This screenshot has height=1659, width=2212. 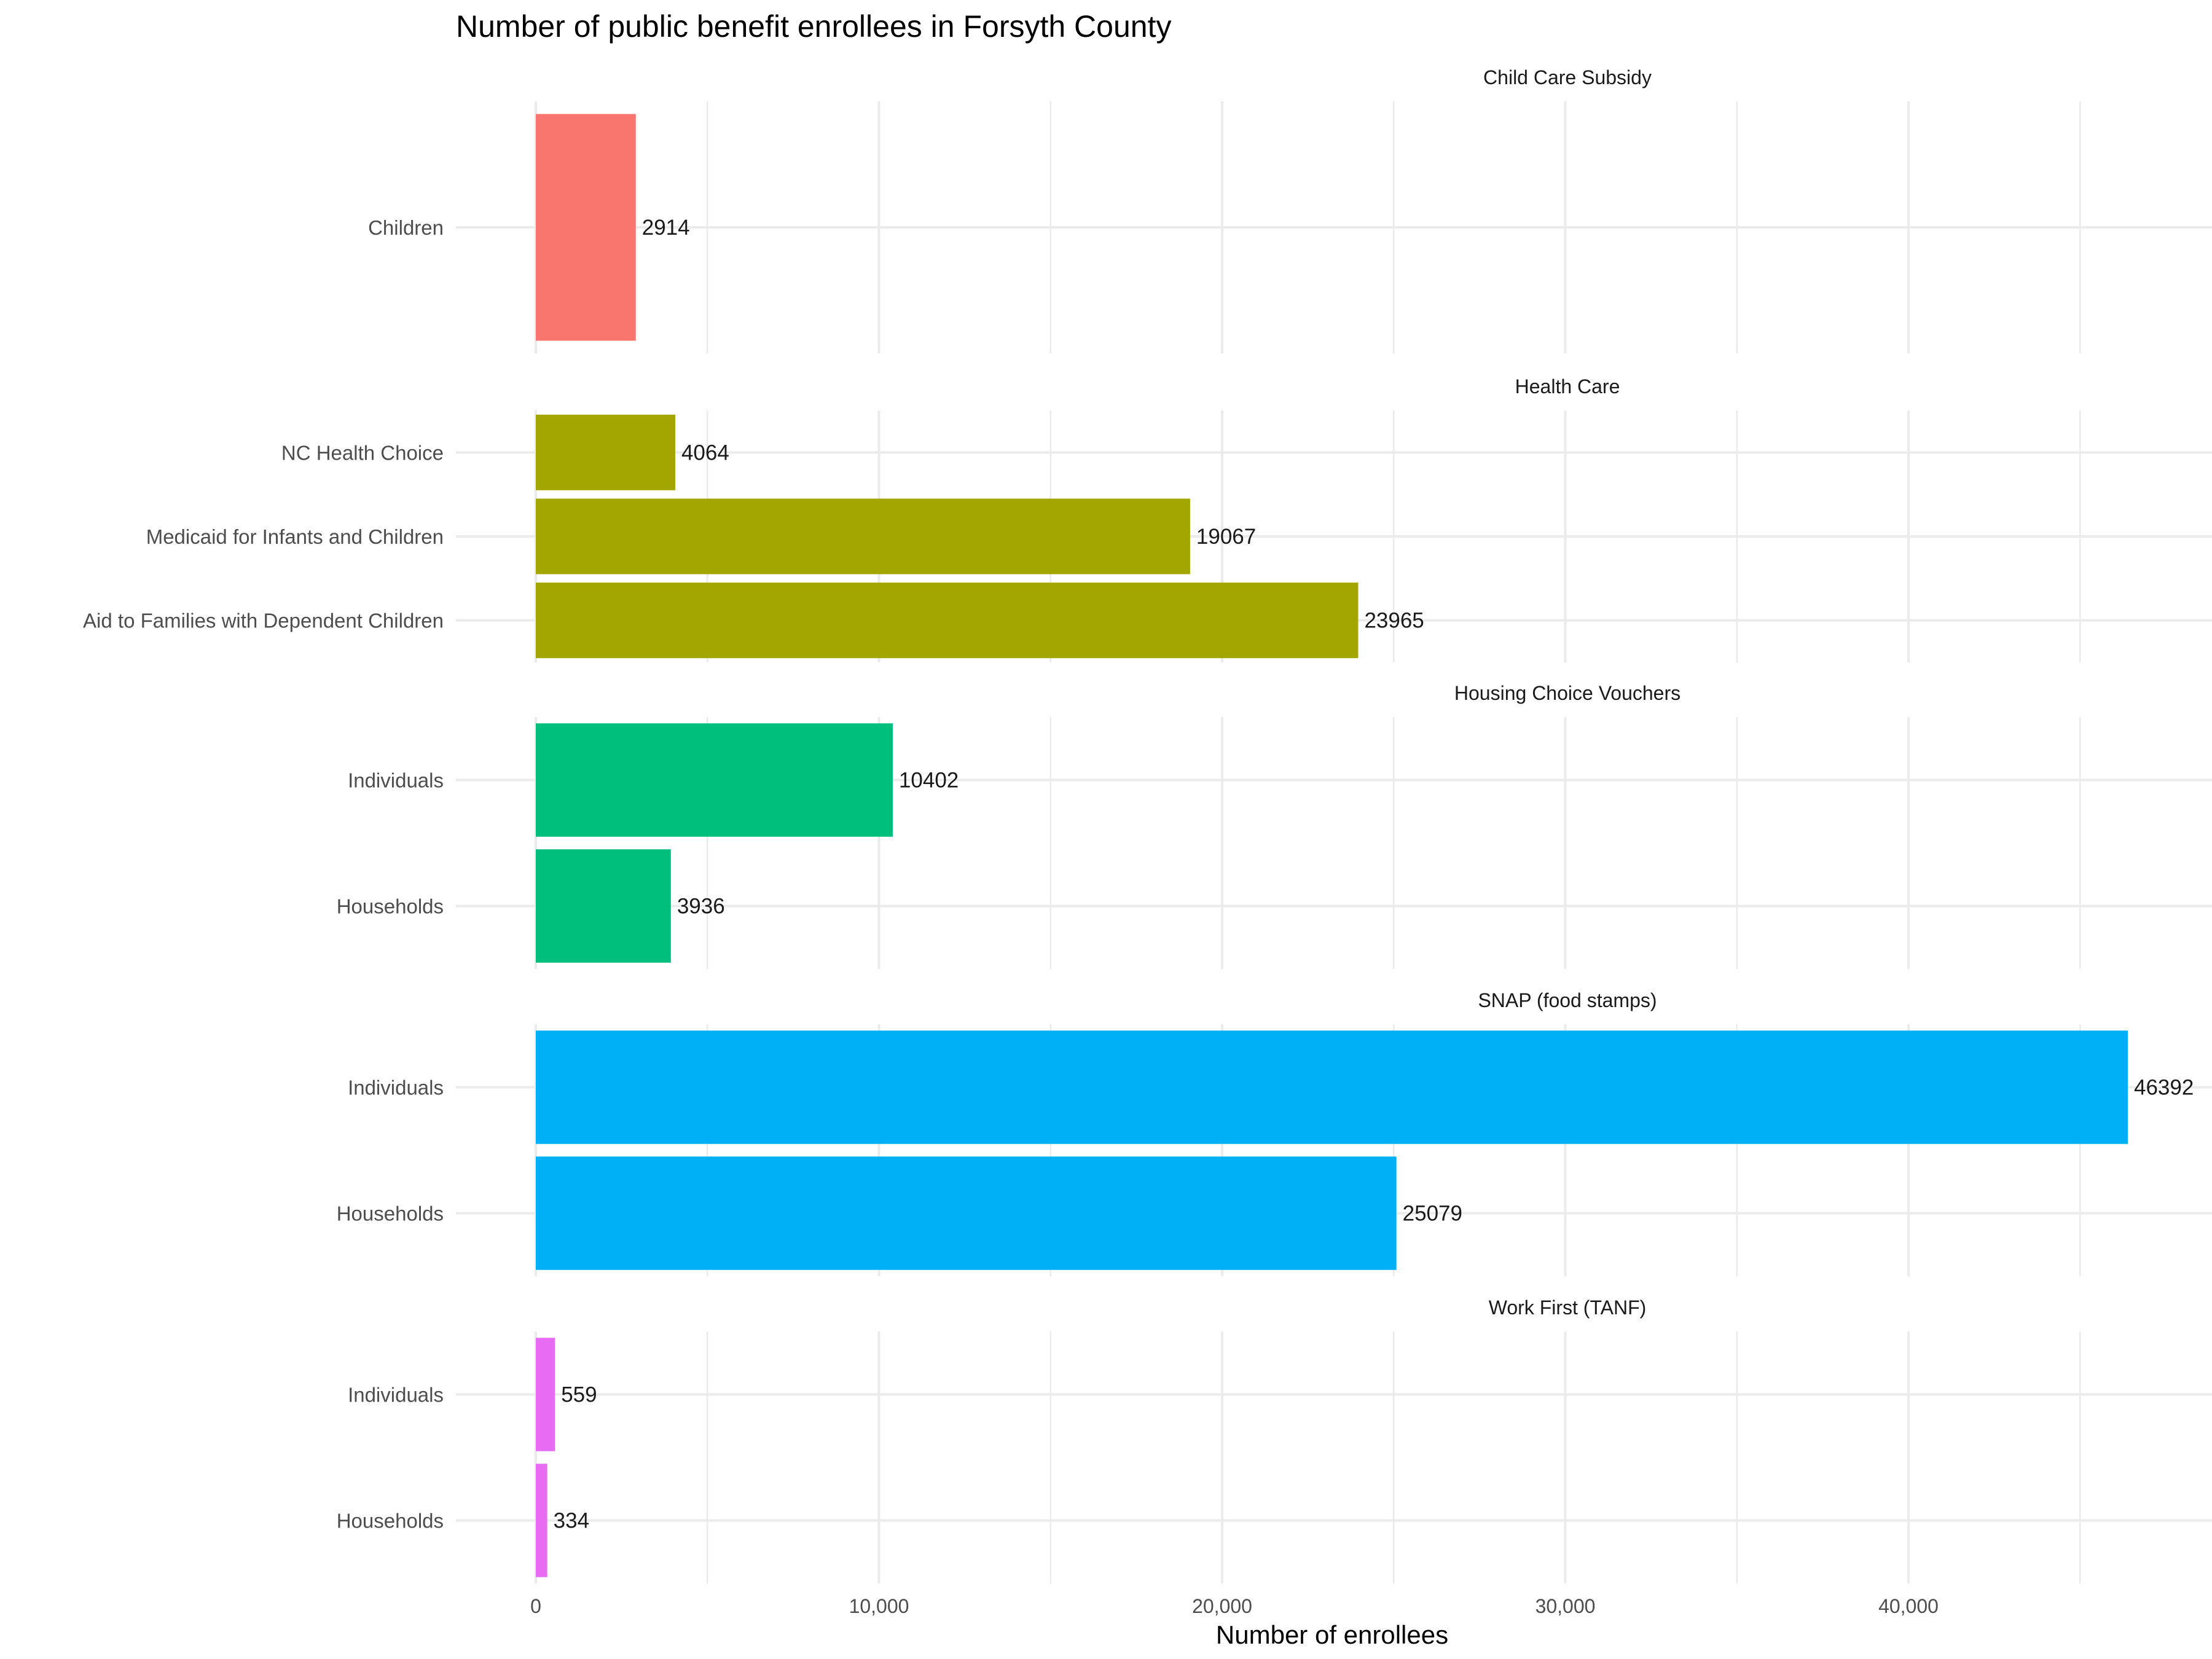 I want to click on category-label: Children, so click(x=406, y=227).